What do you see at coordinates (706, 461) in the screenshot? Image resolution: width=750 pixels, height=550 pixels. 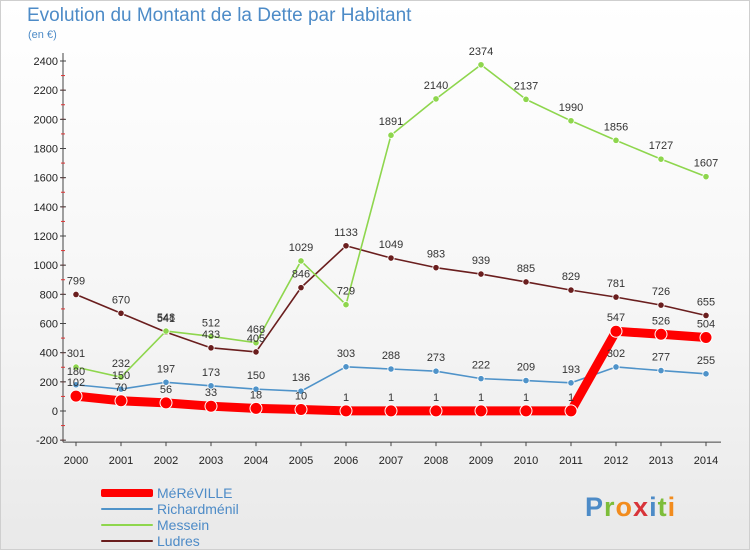 I see `x-tick-label: 2014` at bounding box center [706, 461].